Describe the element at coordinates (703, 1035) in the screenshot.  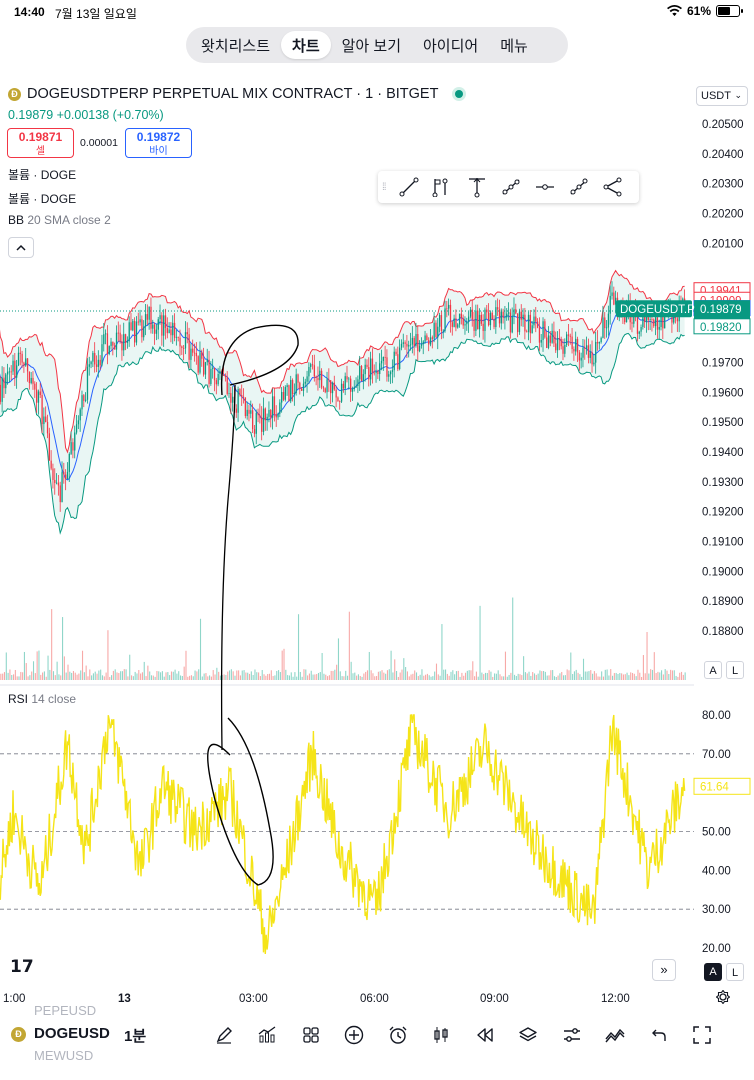
I see `fullscreen-button` at that location.